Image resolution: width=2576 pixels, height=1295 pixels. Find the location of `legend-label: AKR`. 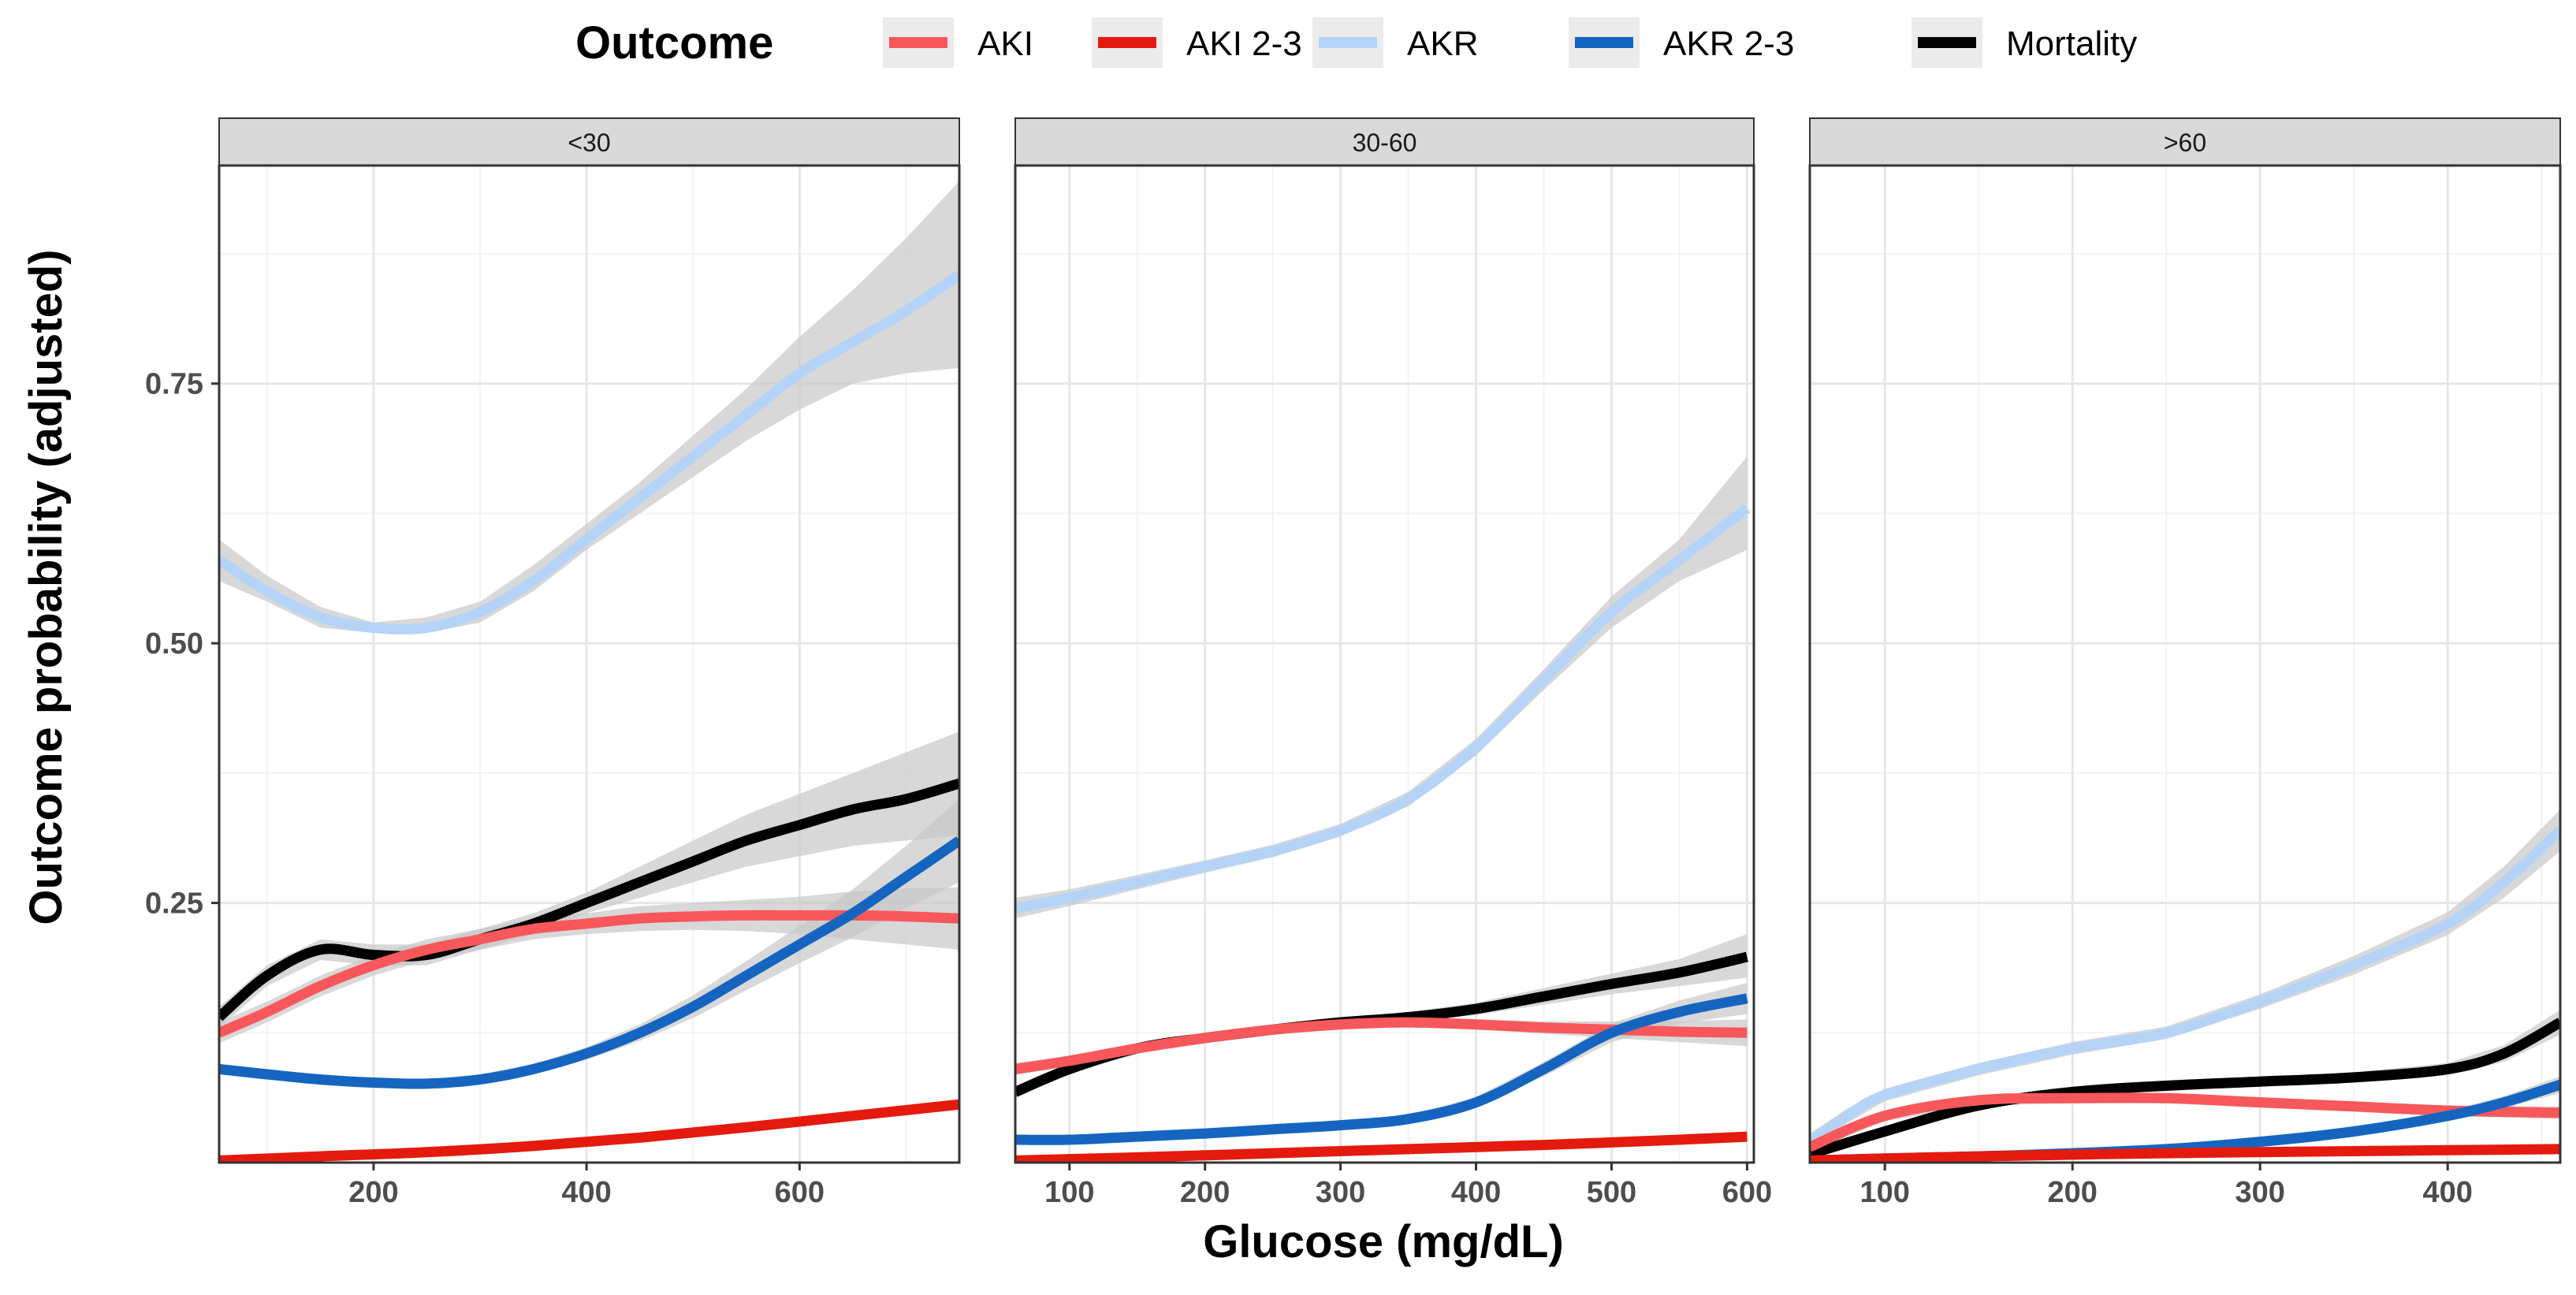

legend-label: AKR is located at coordinates (1442, 43).